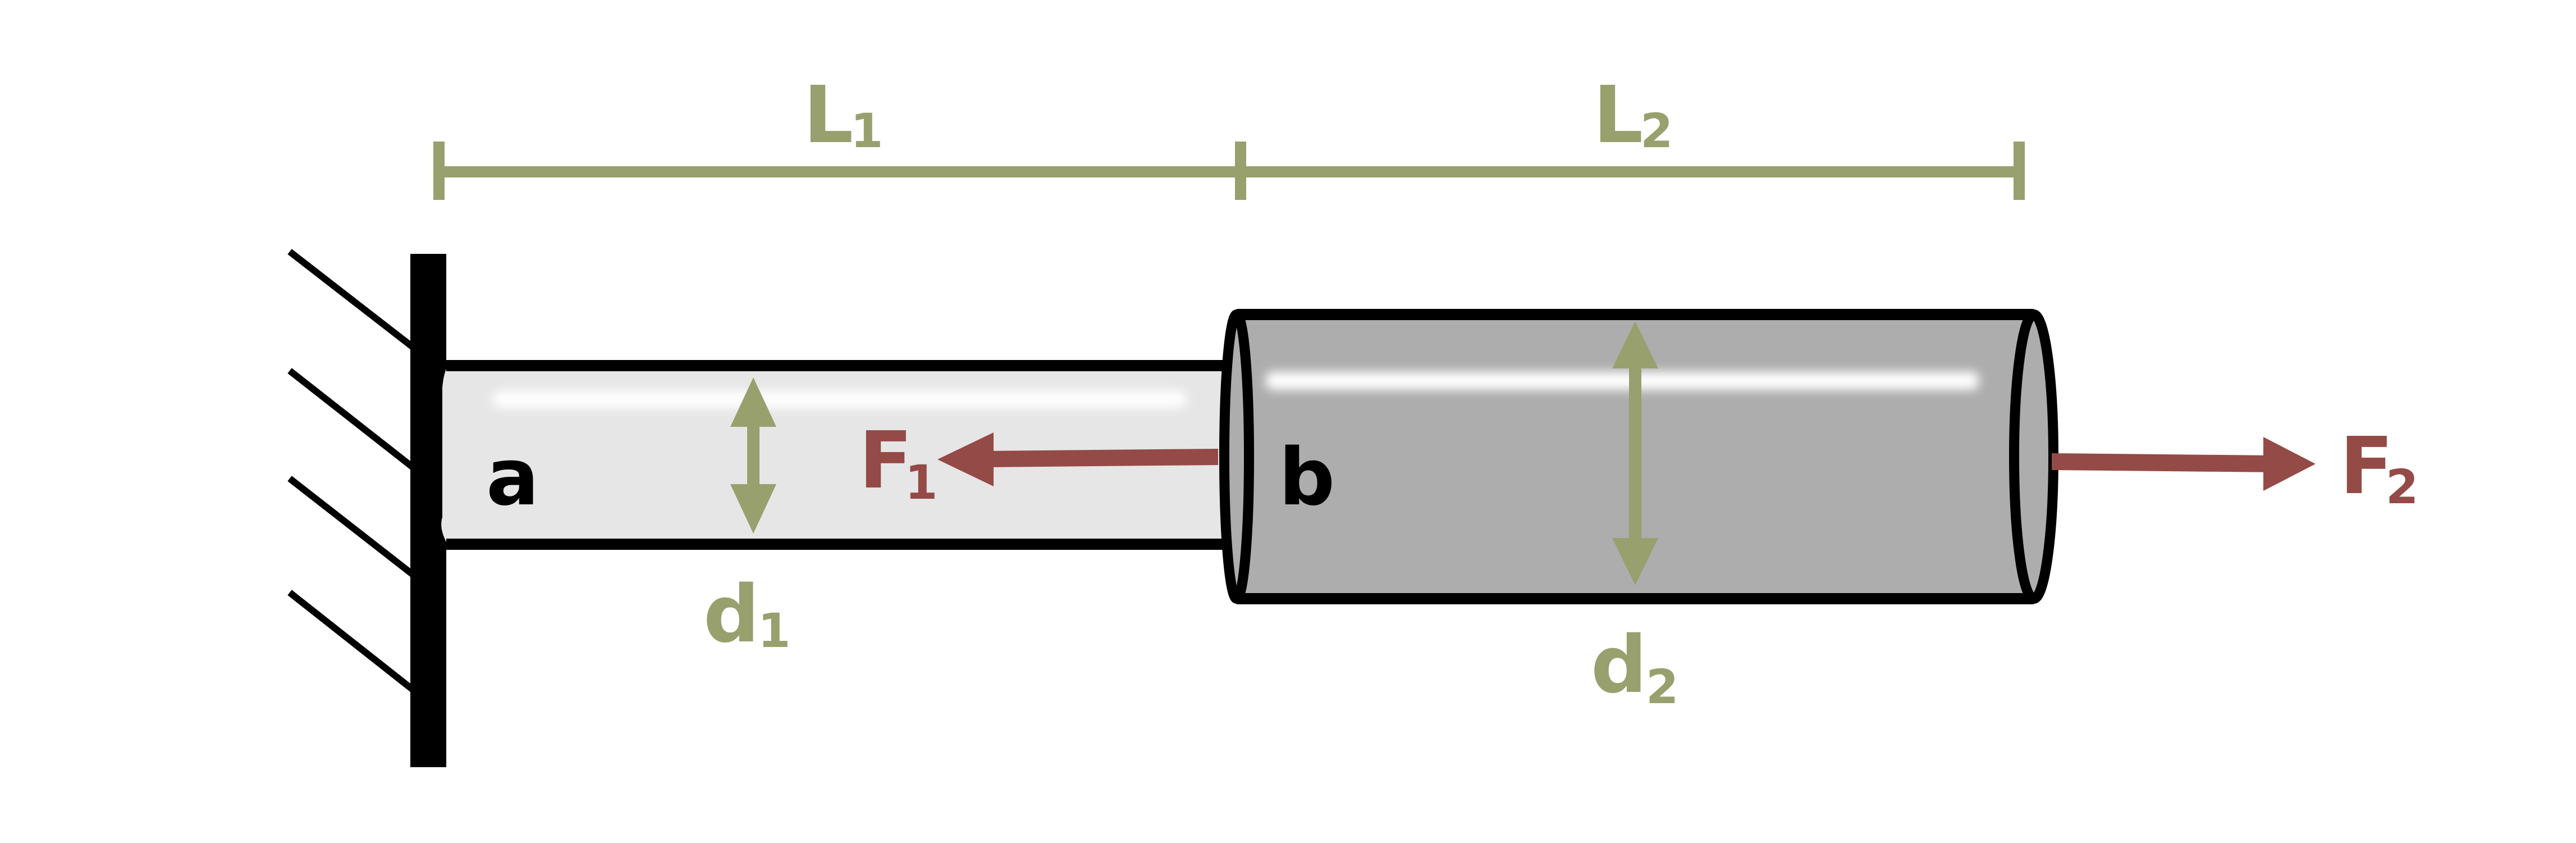 The height and width of the screenshot is (843, 2576). What do you see at coordinates (886, 461) in the screenshot?
I see `force-f1-symbol: F` at bounding box center [886, 461].